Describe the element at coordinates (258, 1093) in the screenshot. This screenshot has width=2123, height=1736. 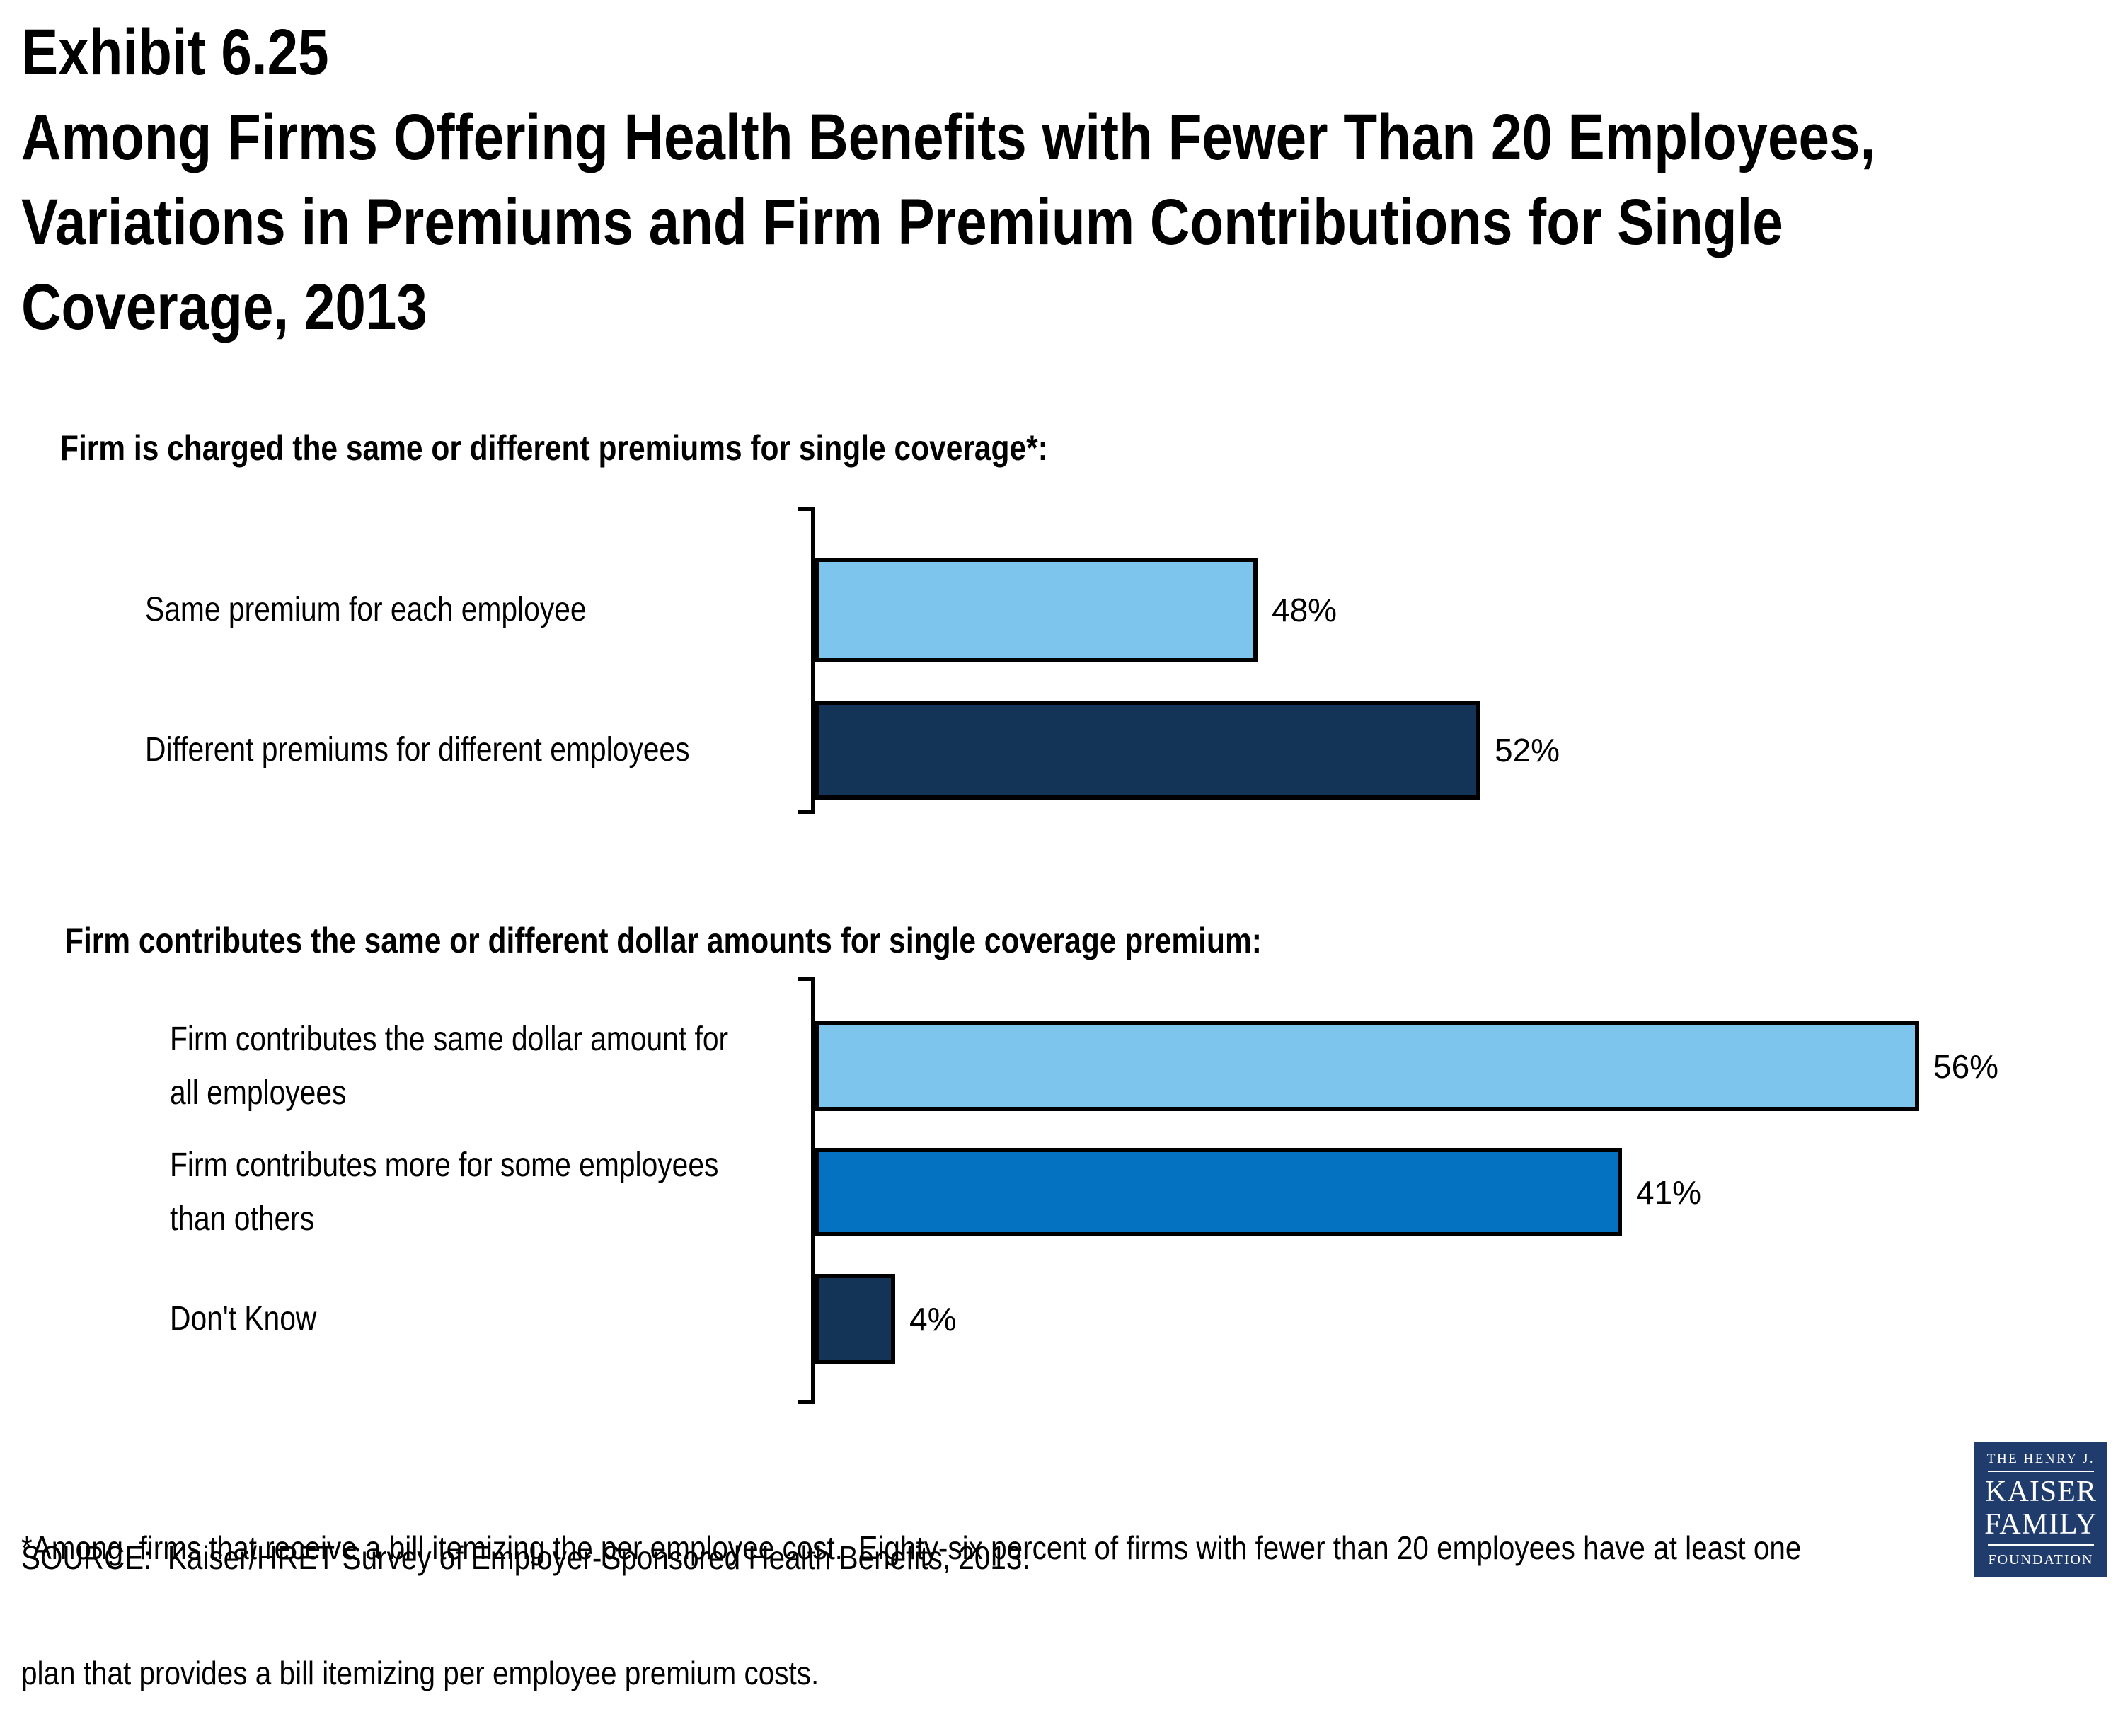
I see `category-label-line: all employees` at that location.